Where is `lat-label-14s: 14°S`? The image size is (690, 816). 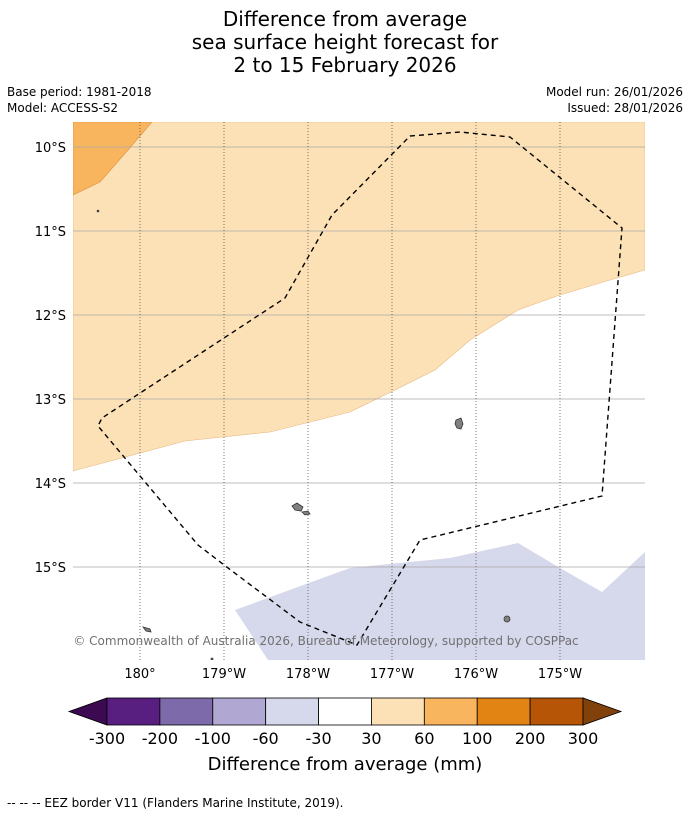
lat-label-14s: 14°S is located at coordinates (50, 484).